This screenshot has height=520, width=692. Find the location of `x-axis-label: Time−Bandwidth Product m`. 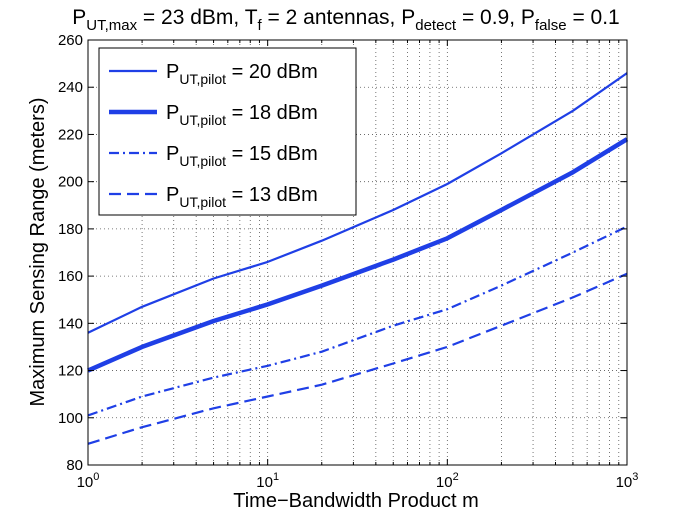

x-axis-label: Time−Bandwidth Product m is located at coordinates (355, 501).